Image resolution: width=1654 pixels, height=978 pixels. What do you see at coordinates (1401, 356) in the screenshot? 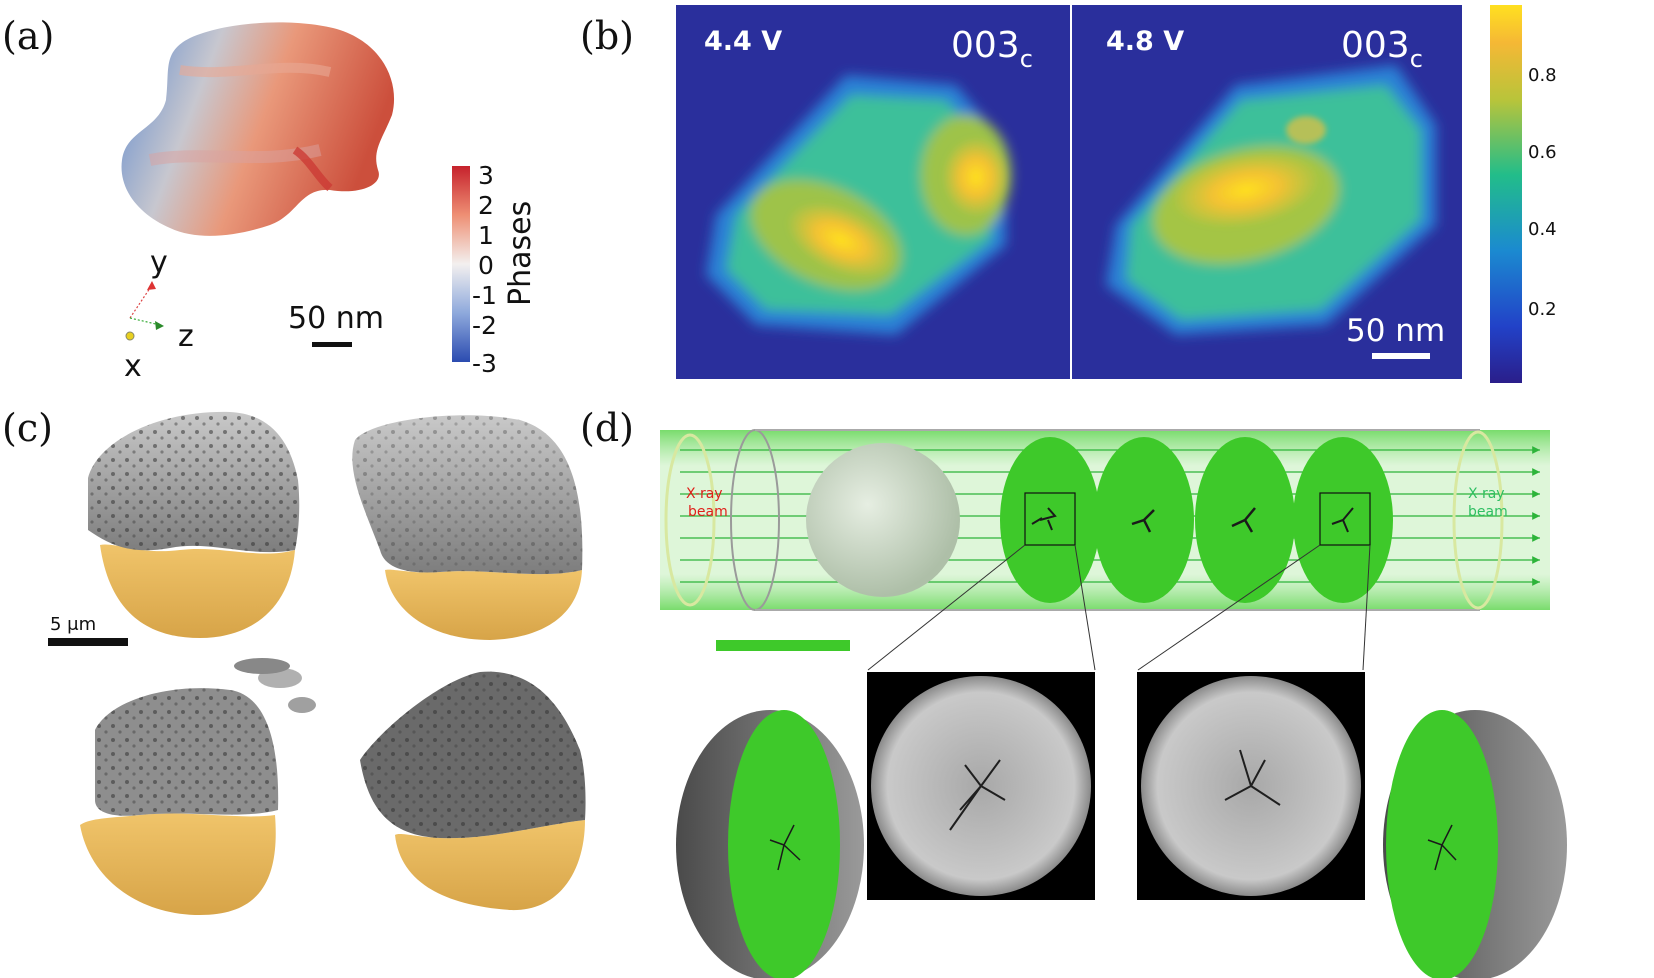
I see `panel-b-scale-bar` at bounding box center [1401, 356].